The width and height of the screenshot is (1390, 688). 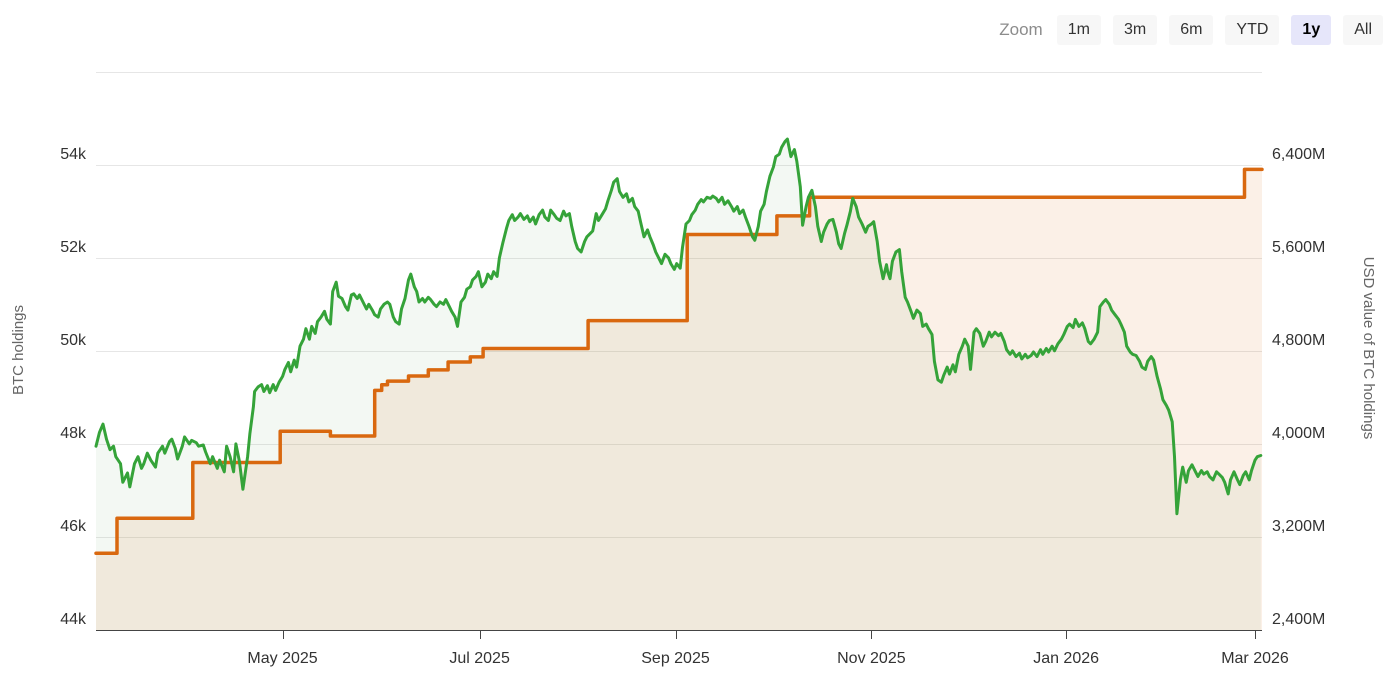 I want to click on range-button-3m: 3m, so click(x=1135, y=30).